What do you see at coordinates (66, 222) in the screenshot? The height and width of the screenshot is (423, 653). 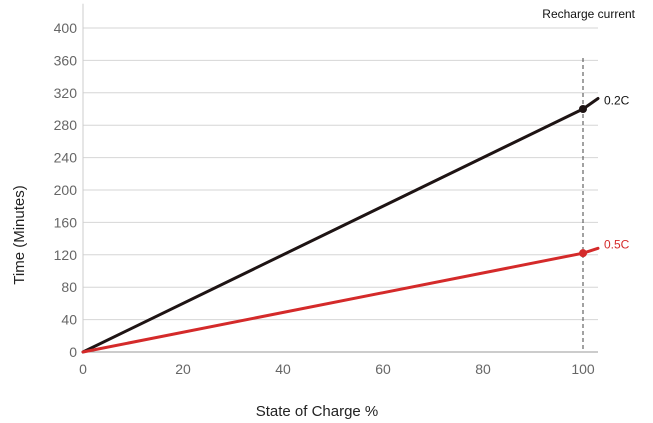 I see `y-tick-label-160: 160` at bounding box center [66, 222].